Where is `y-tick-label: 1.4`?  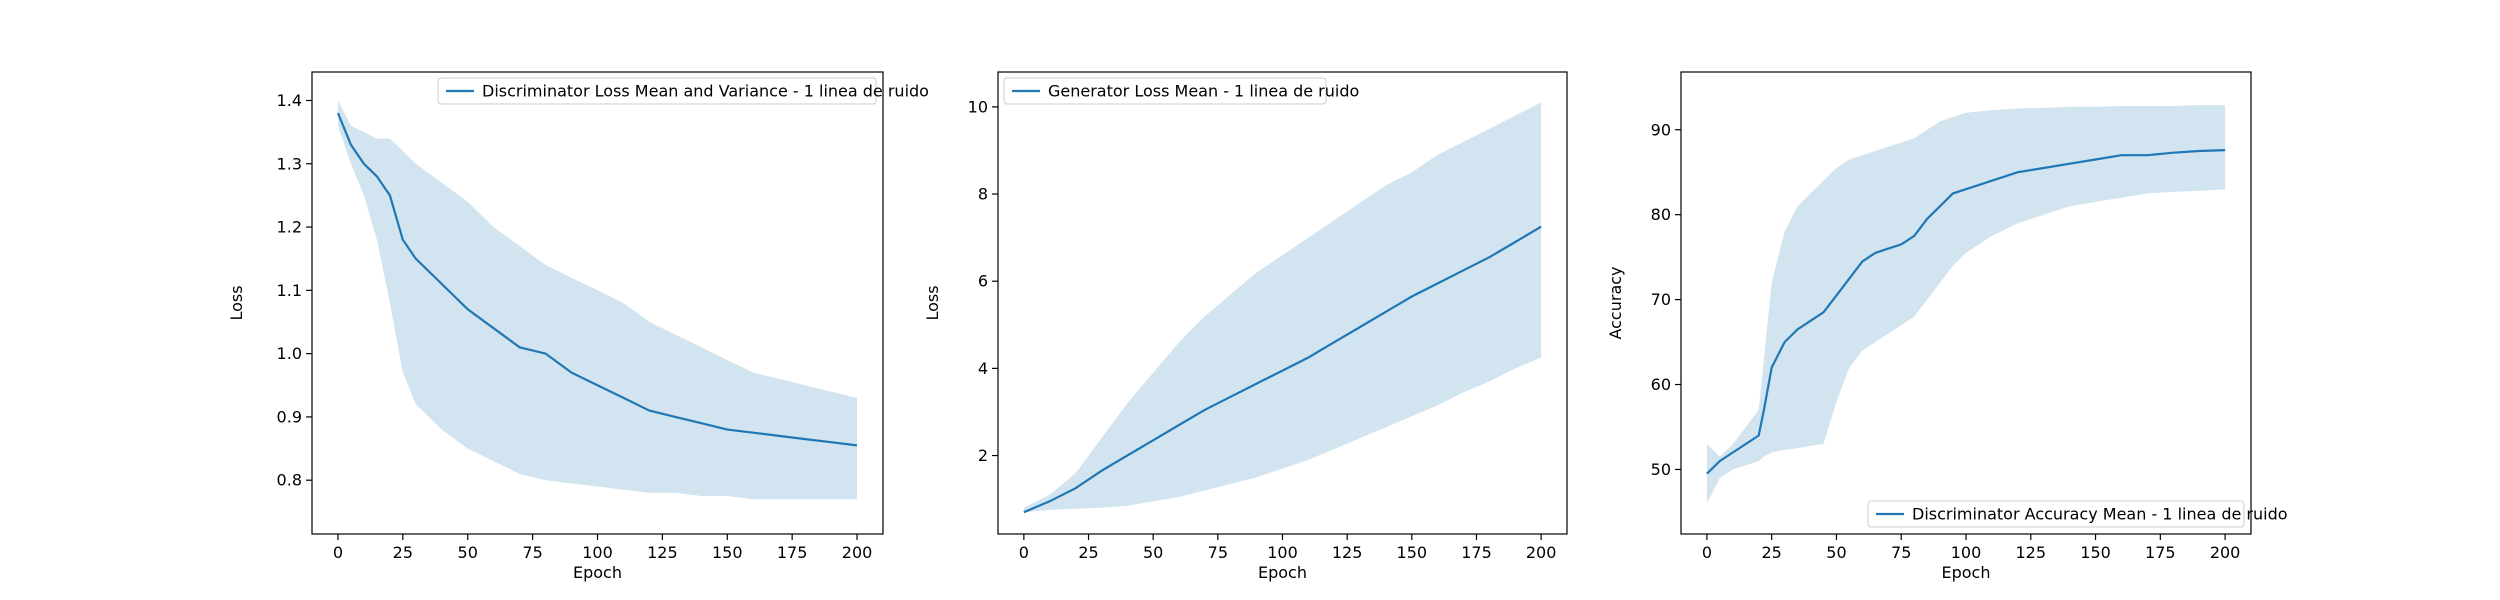 y-tick-label: 1.4 is located at coordinates (289, 100).